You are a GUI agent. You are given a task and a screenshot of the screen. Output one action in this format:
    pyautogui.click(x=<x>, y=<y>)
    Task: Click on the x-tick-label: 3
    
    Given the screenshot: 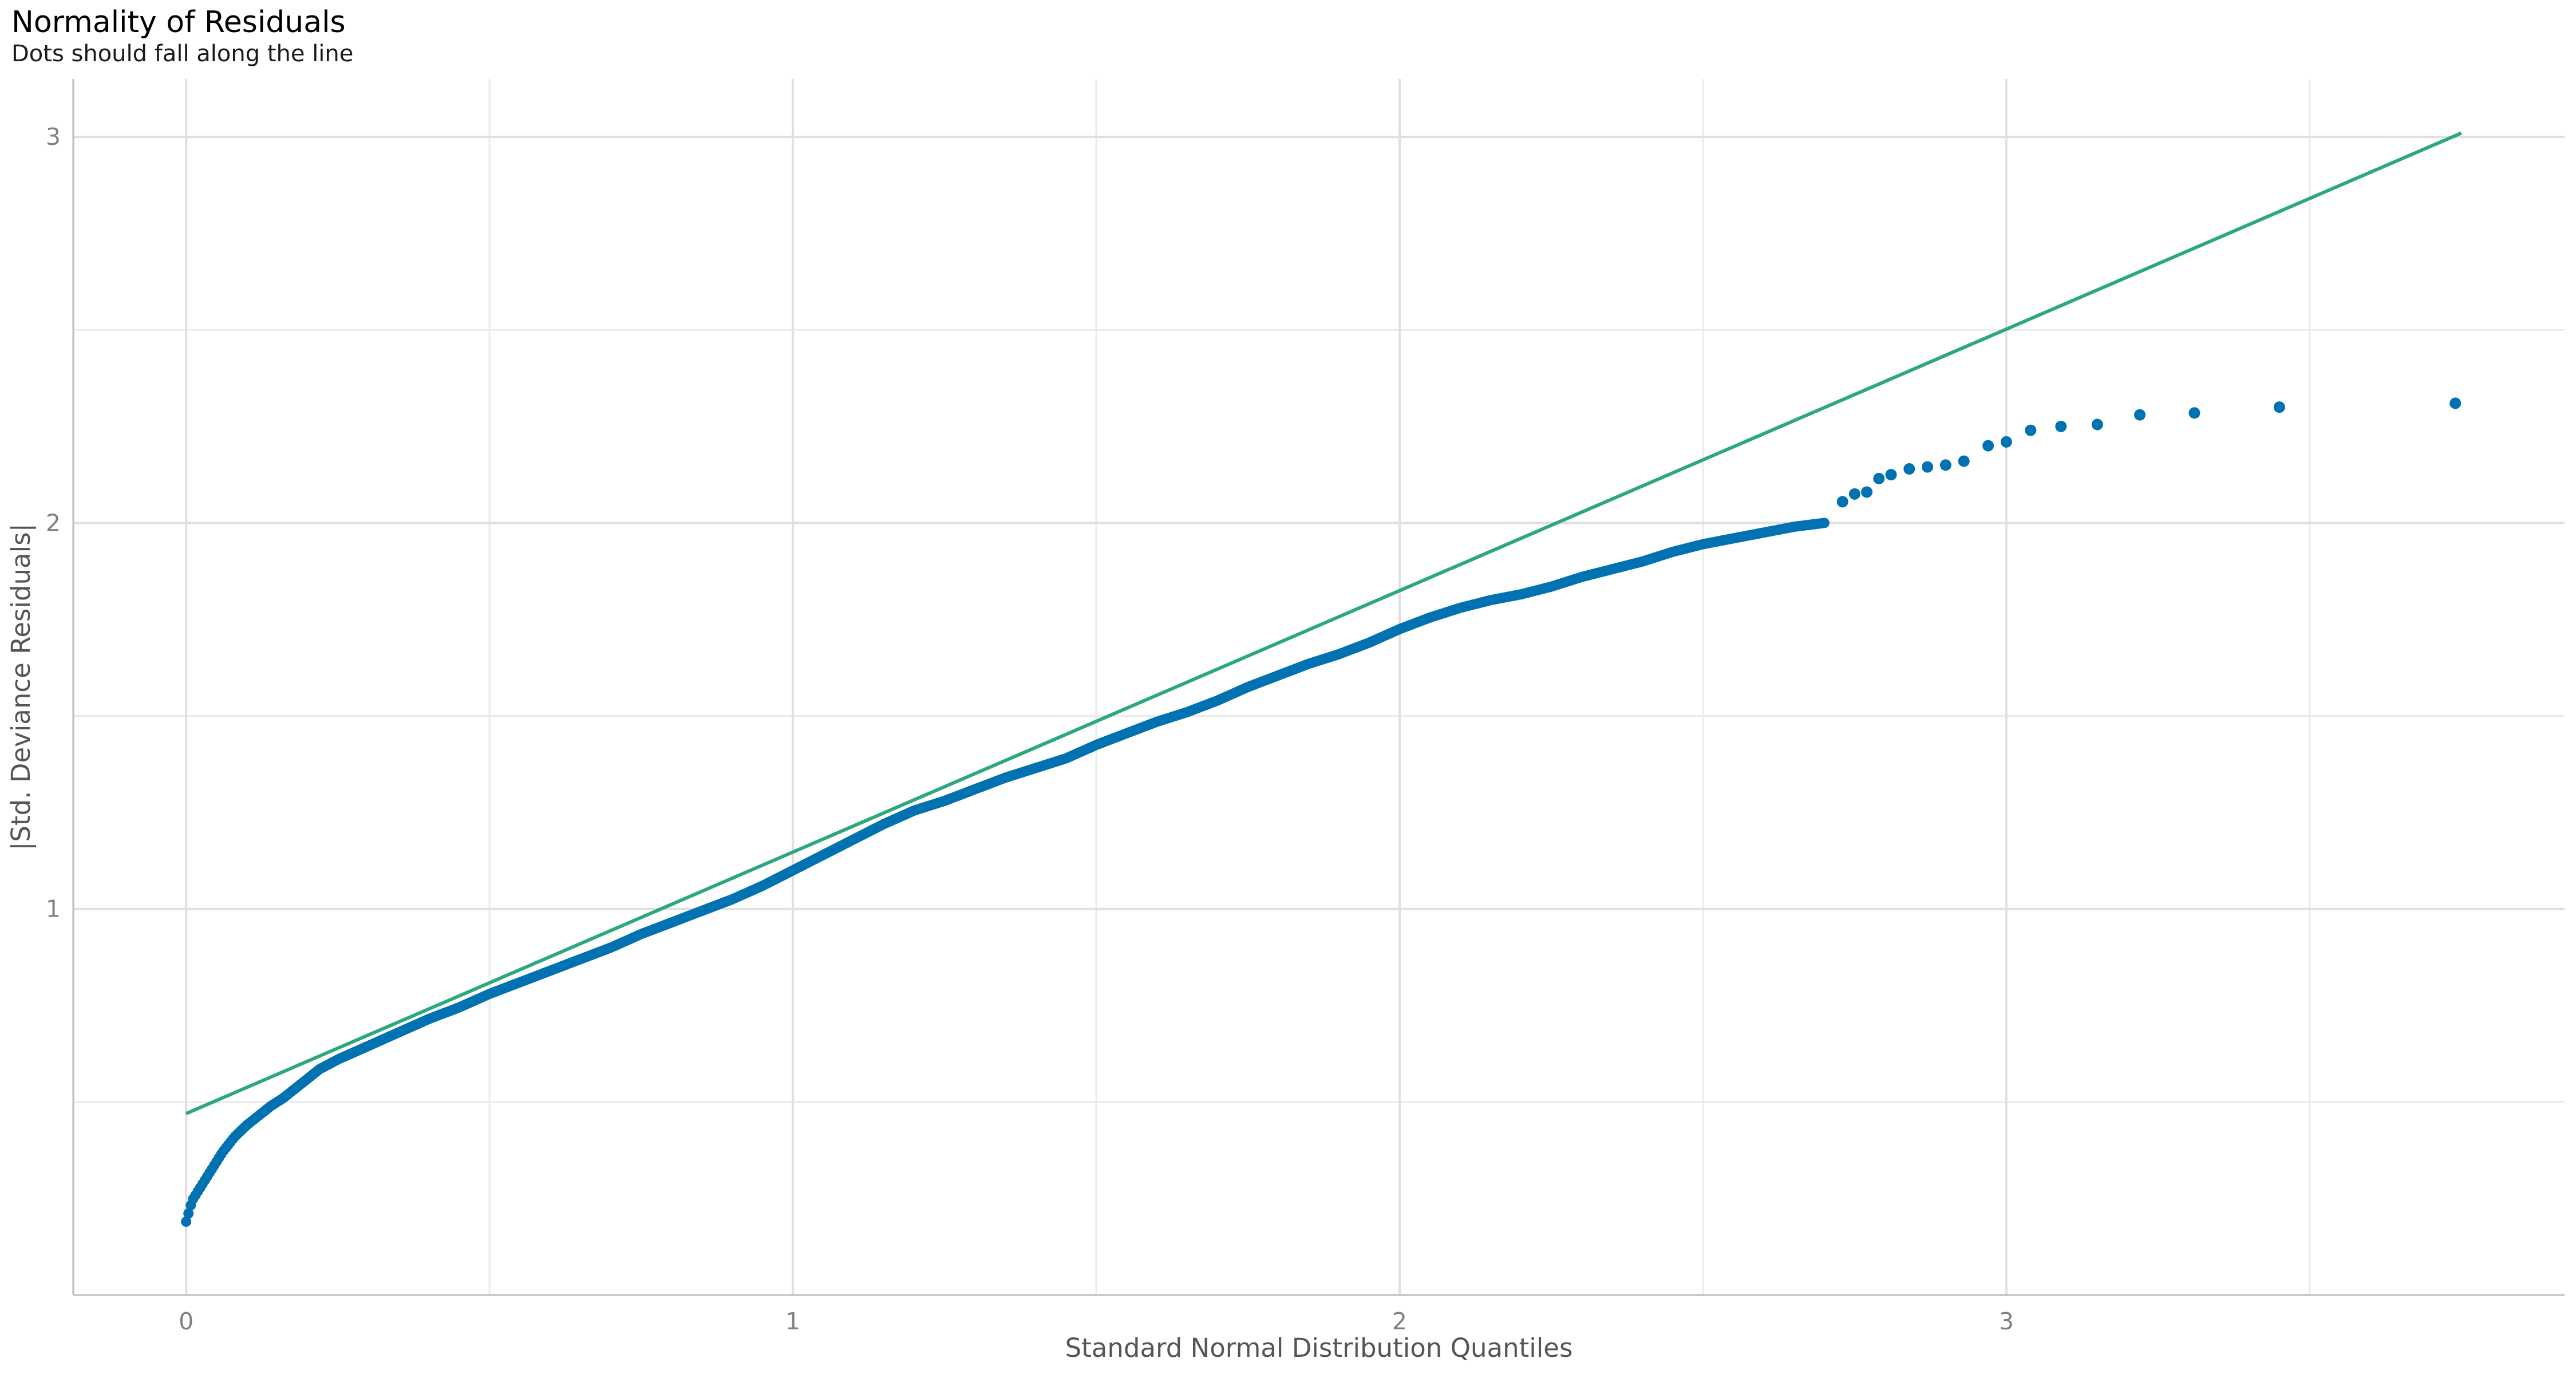 What is the action you would take?
    pyautogui.click(x=2006, y=1322)
    